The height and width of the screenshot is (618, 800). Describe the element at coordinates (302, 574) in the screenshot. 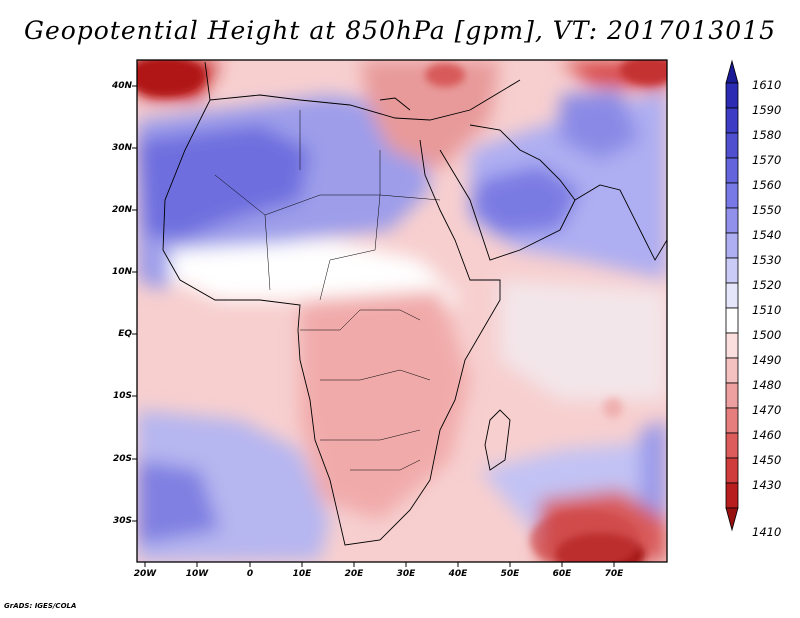

I see `lon-label: 10E` at that location.